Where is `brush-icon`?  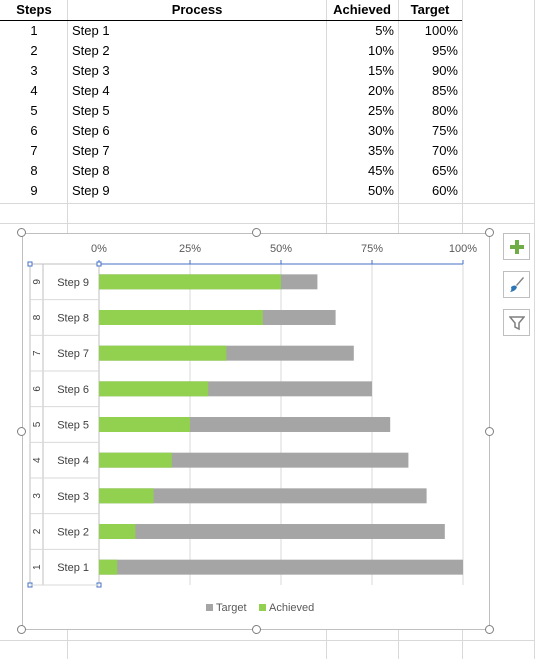 brush-icon is located at coordinates (516, 284).